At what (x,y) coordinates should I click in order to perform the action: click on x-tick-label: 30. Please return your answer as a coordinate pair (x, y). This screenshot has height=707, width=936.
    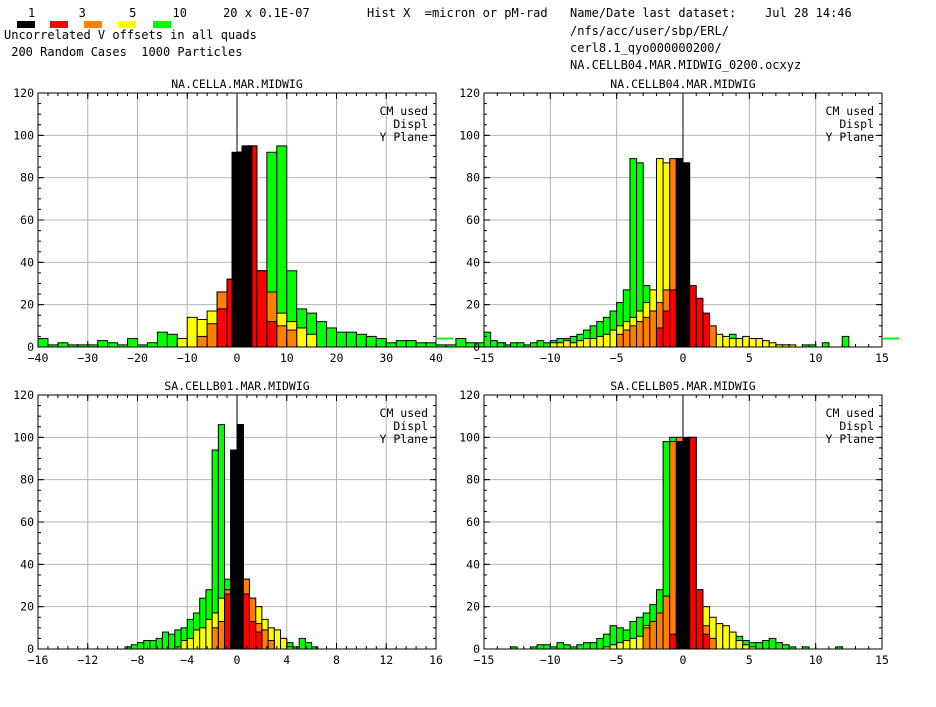
    Looking at the image, I should click on (386, 358).